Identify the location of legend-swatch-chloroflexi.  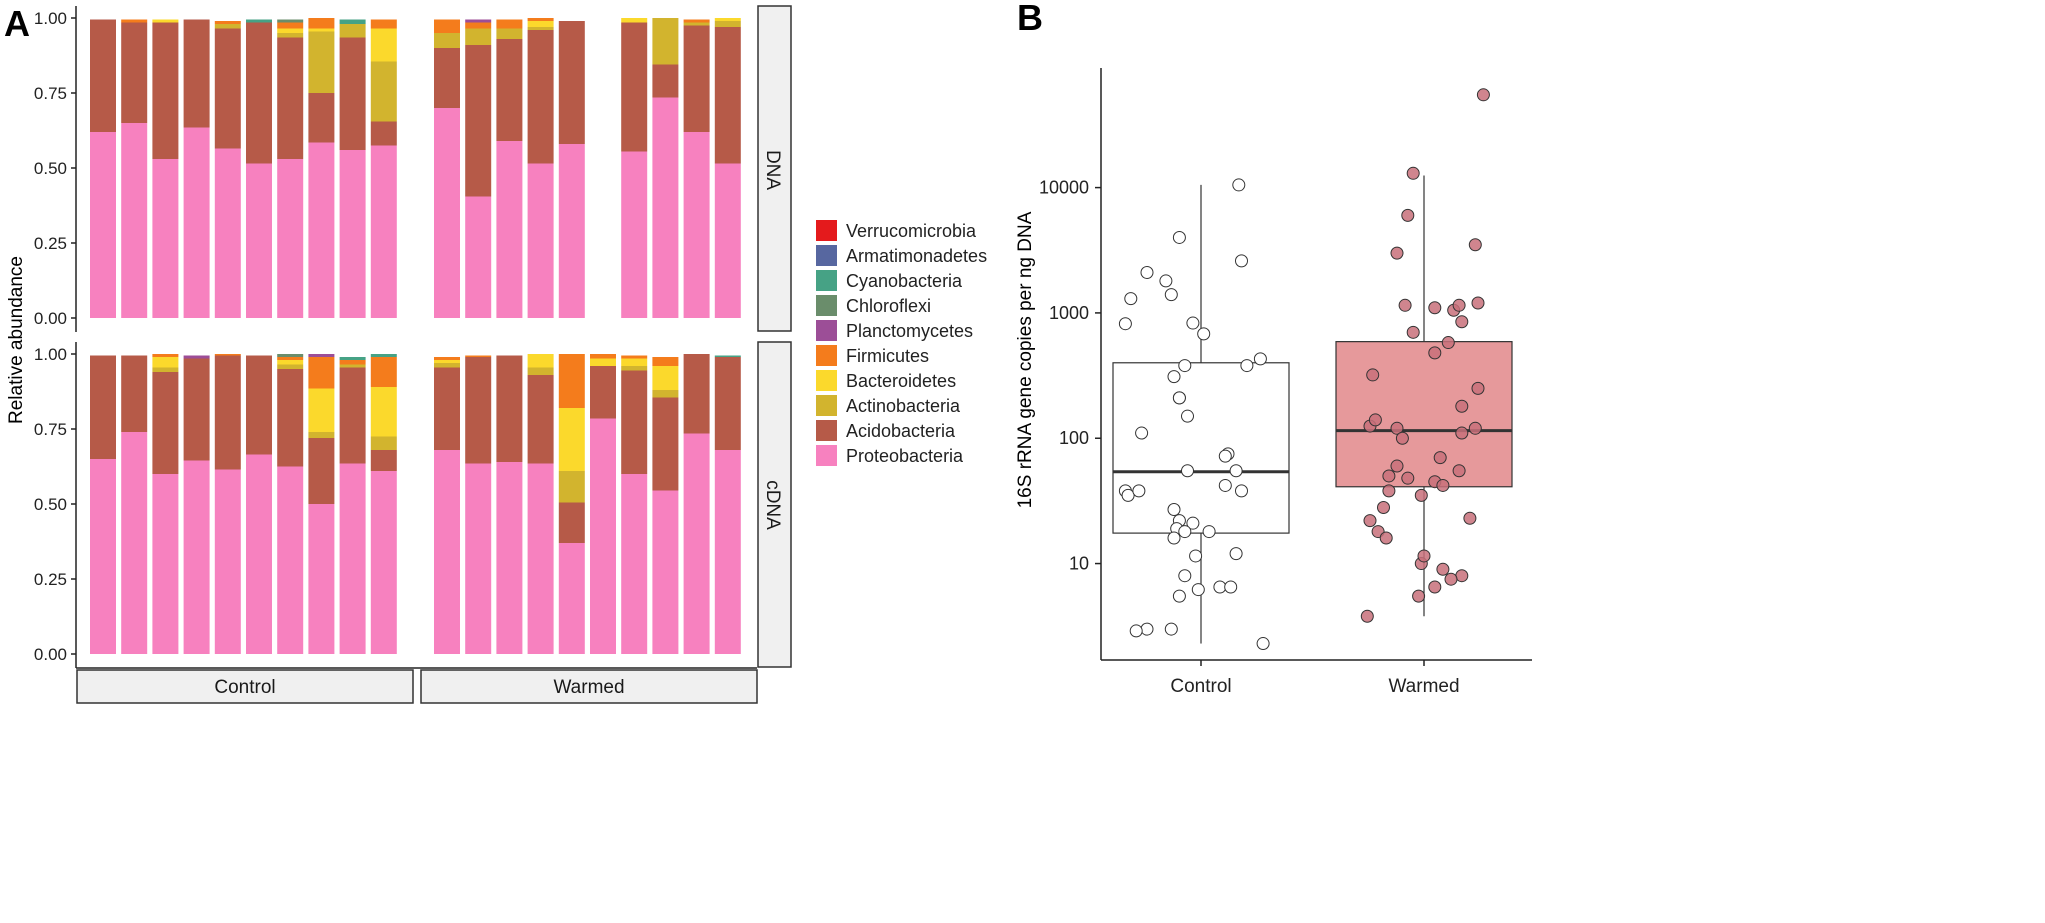
(826, 305).